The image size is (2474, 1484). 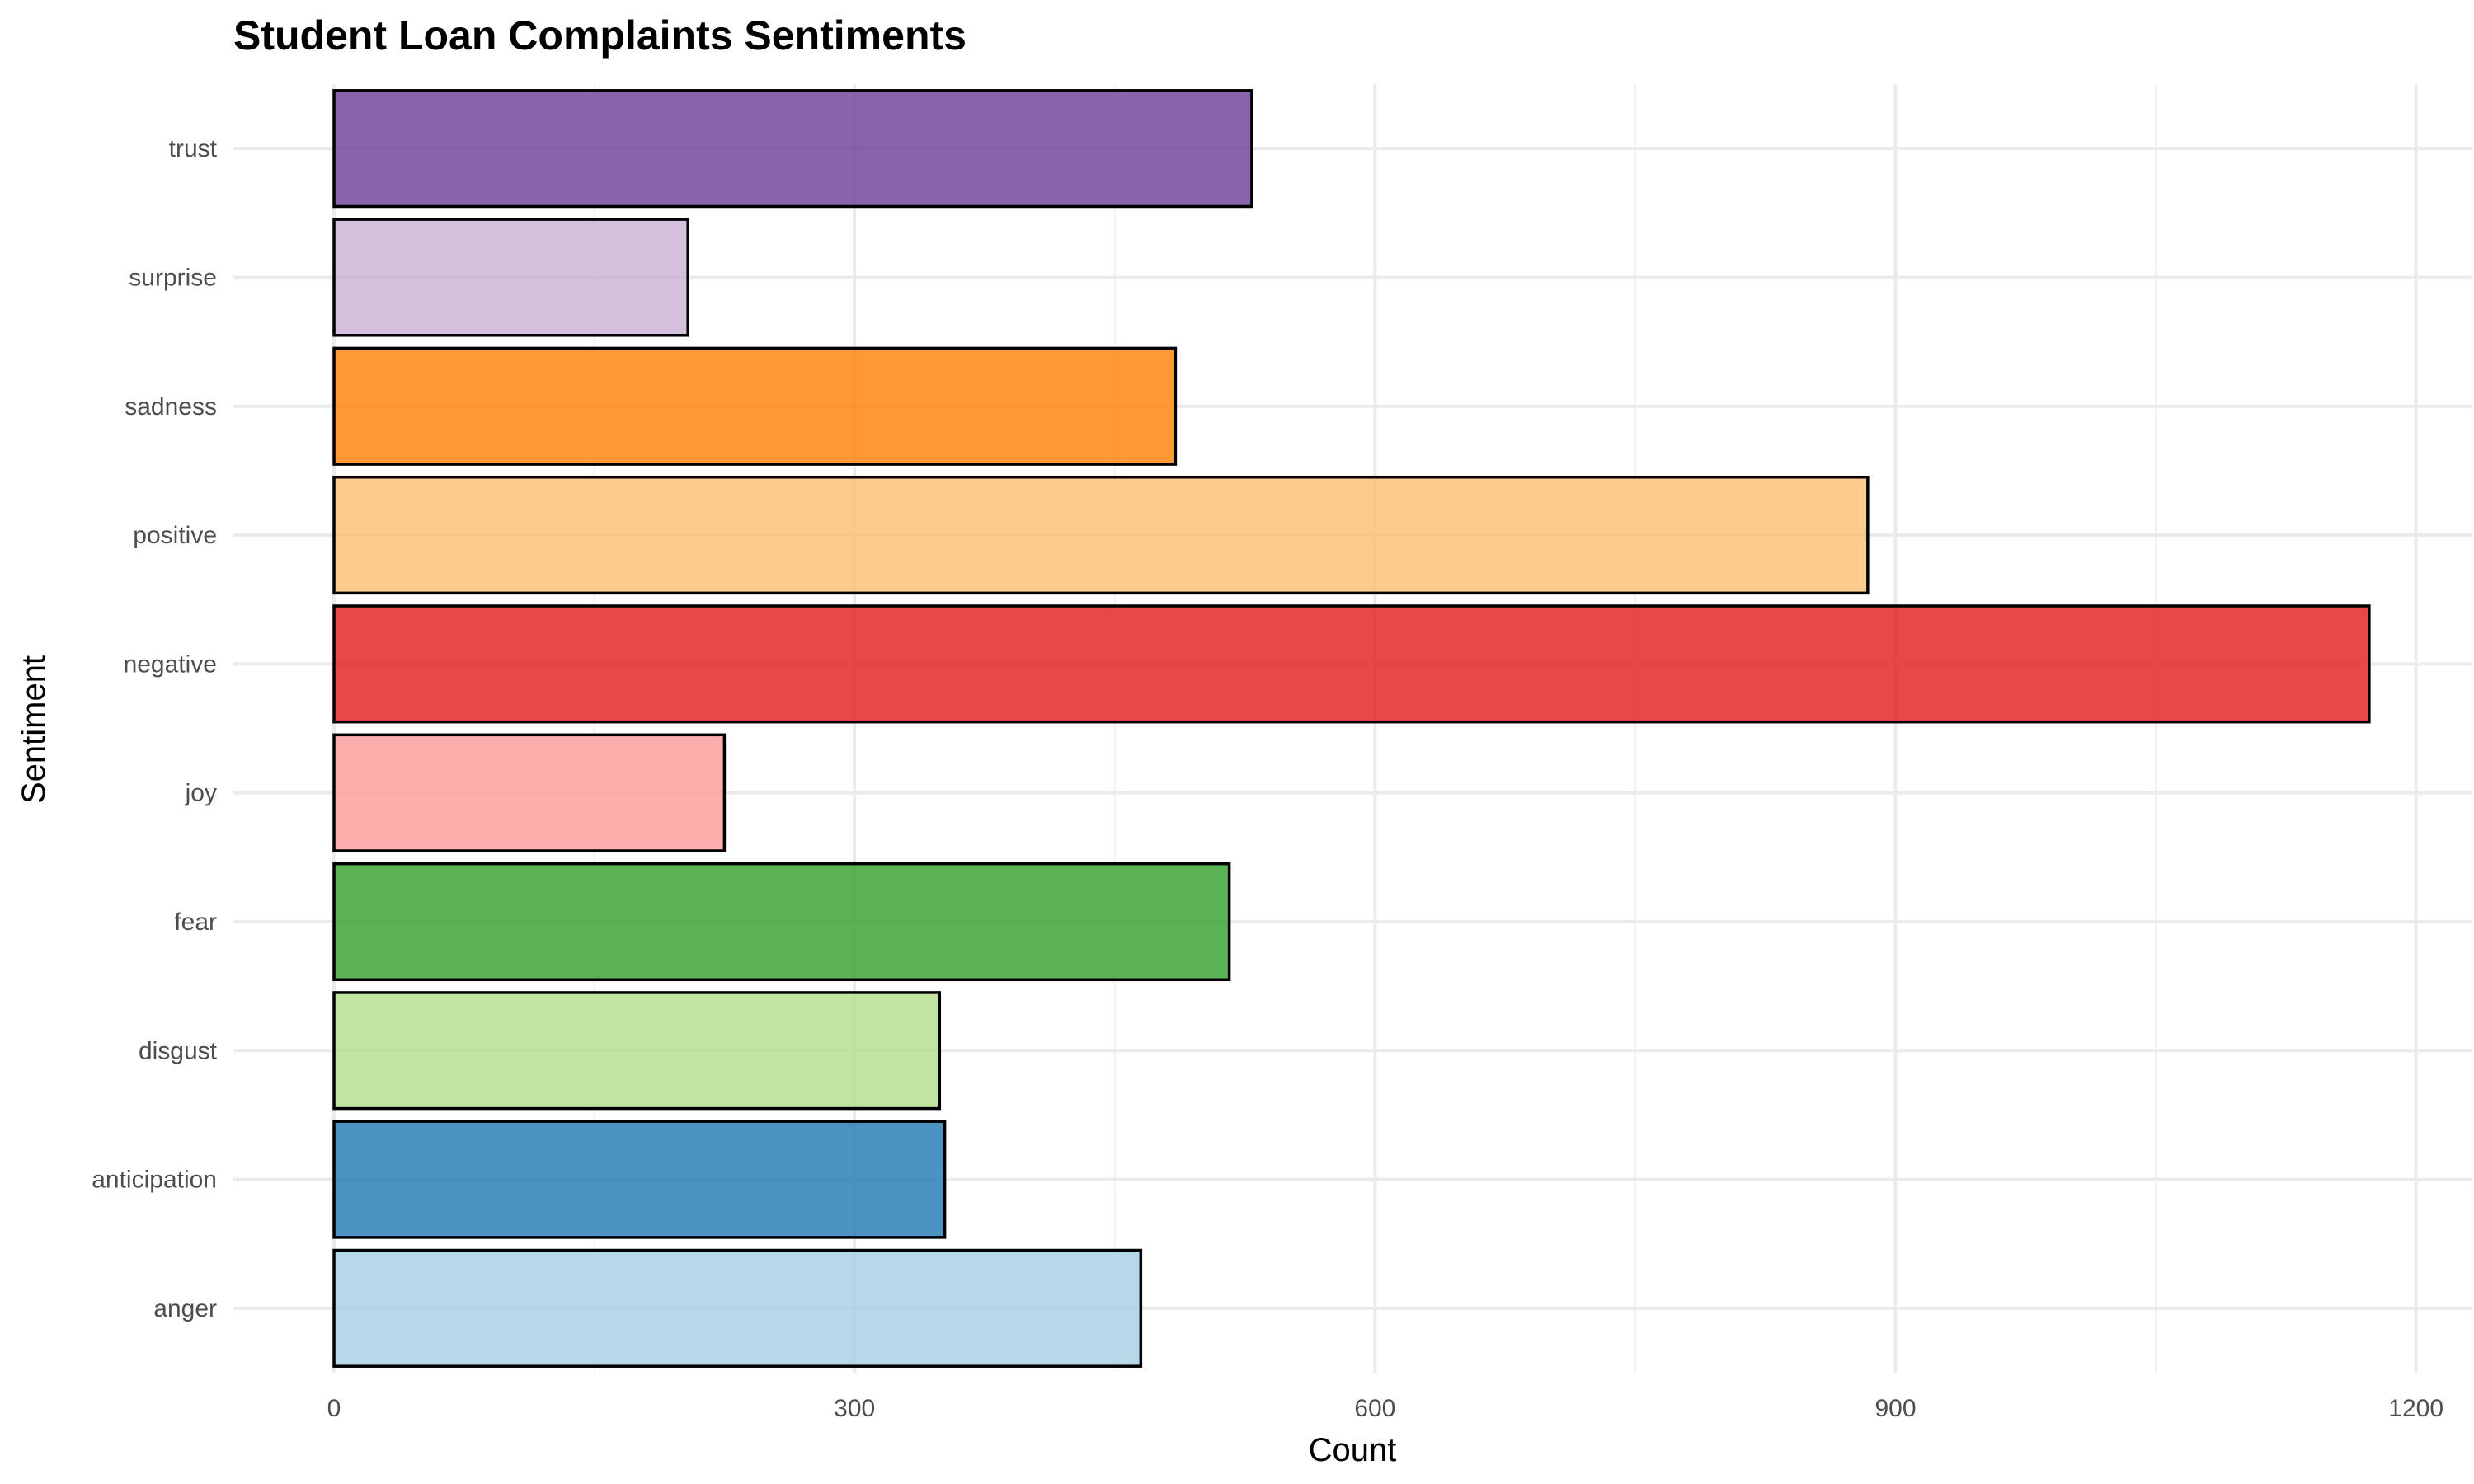 What do you see at coordinates (170, 664) in the screenshot?
I see `y-tick-label: negative` at bounding box center [170, 664].